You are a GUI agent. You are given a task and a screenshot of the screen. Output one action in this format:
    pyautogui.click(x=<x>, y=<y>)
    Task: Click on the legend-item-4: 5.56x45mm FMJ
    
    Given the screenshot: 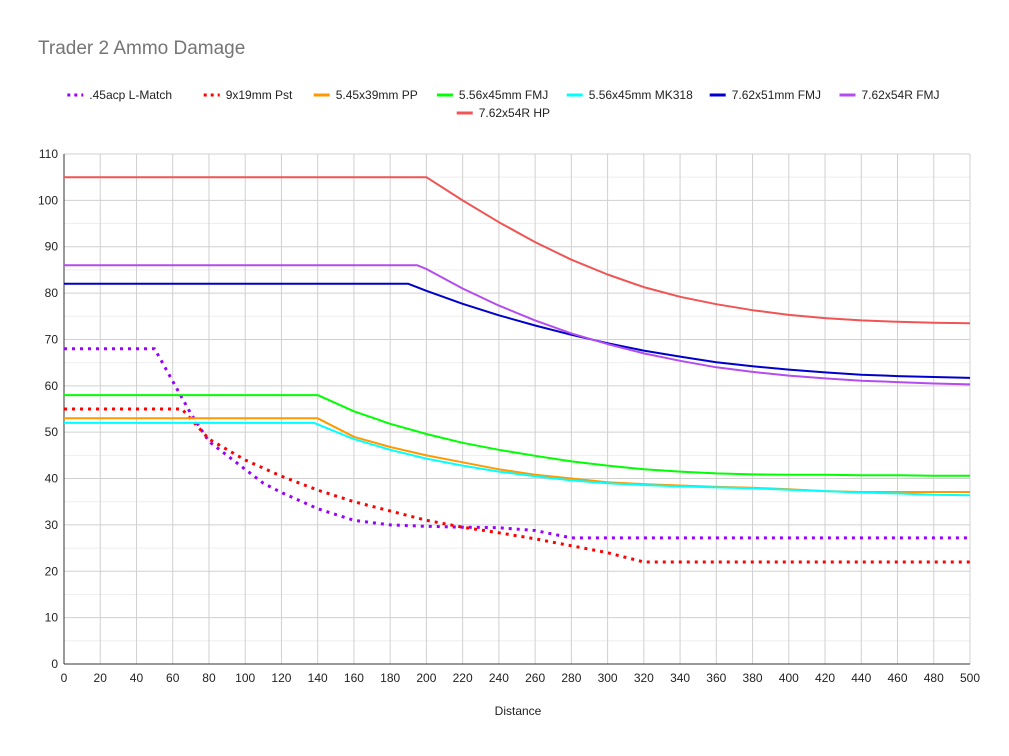 What is the action you would take?
    pyautogui.click(x=492, y=95)
    